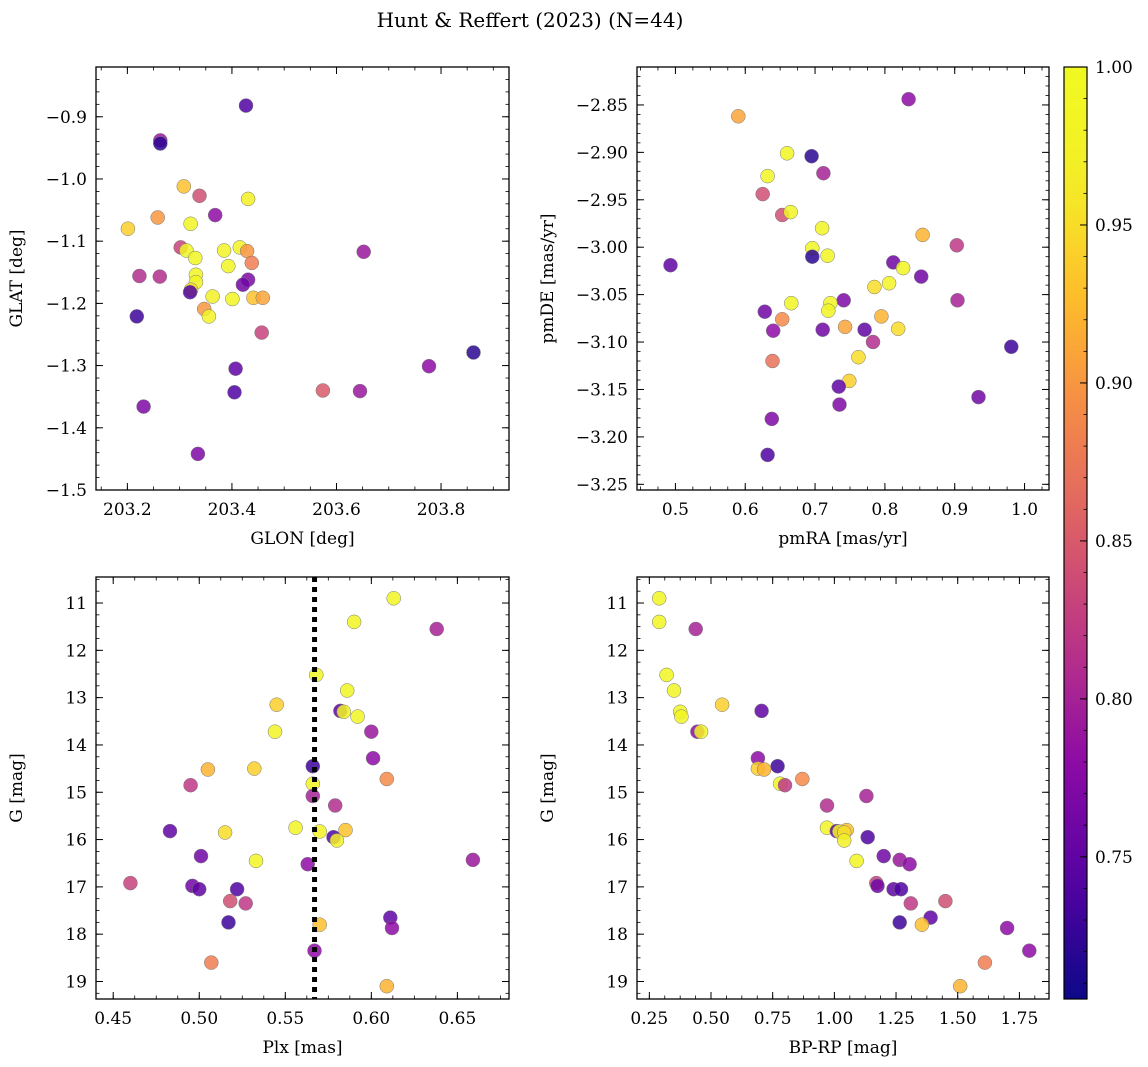  What do you see at coordinates (76, 982) in the screenshot?
I see `plx-ytick-label: 19` at bounding box center [76, 982].